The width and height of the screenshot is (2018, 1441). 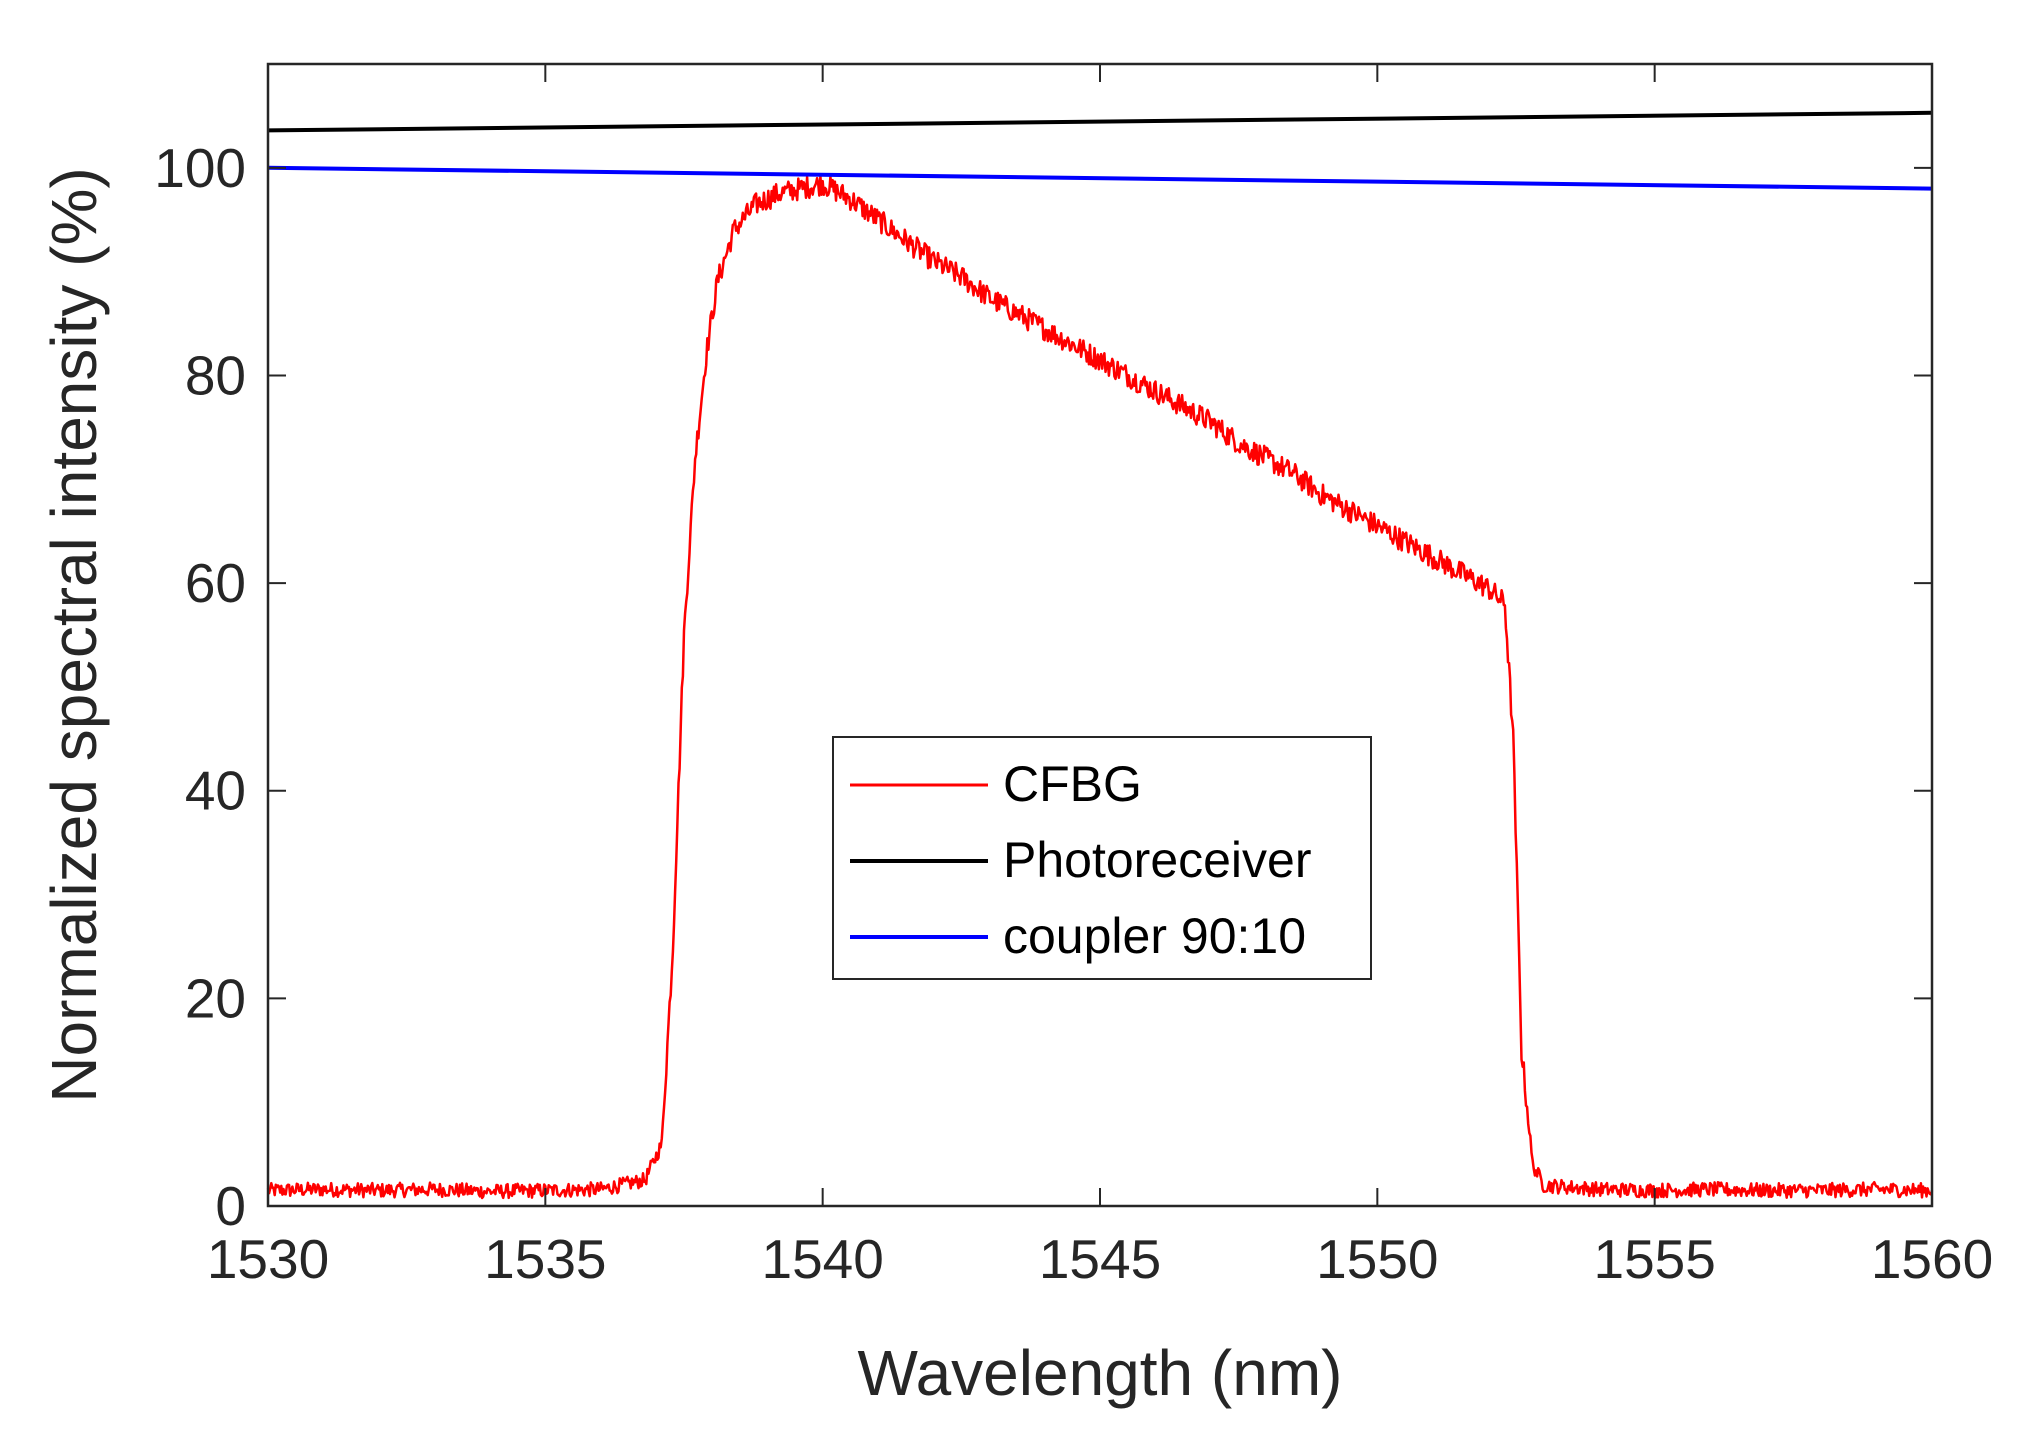 I want to click on legend-label-coupler: coupler 90:10, so click(x=1154, y=936).